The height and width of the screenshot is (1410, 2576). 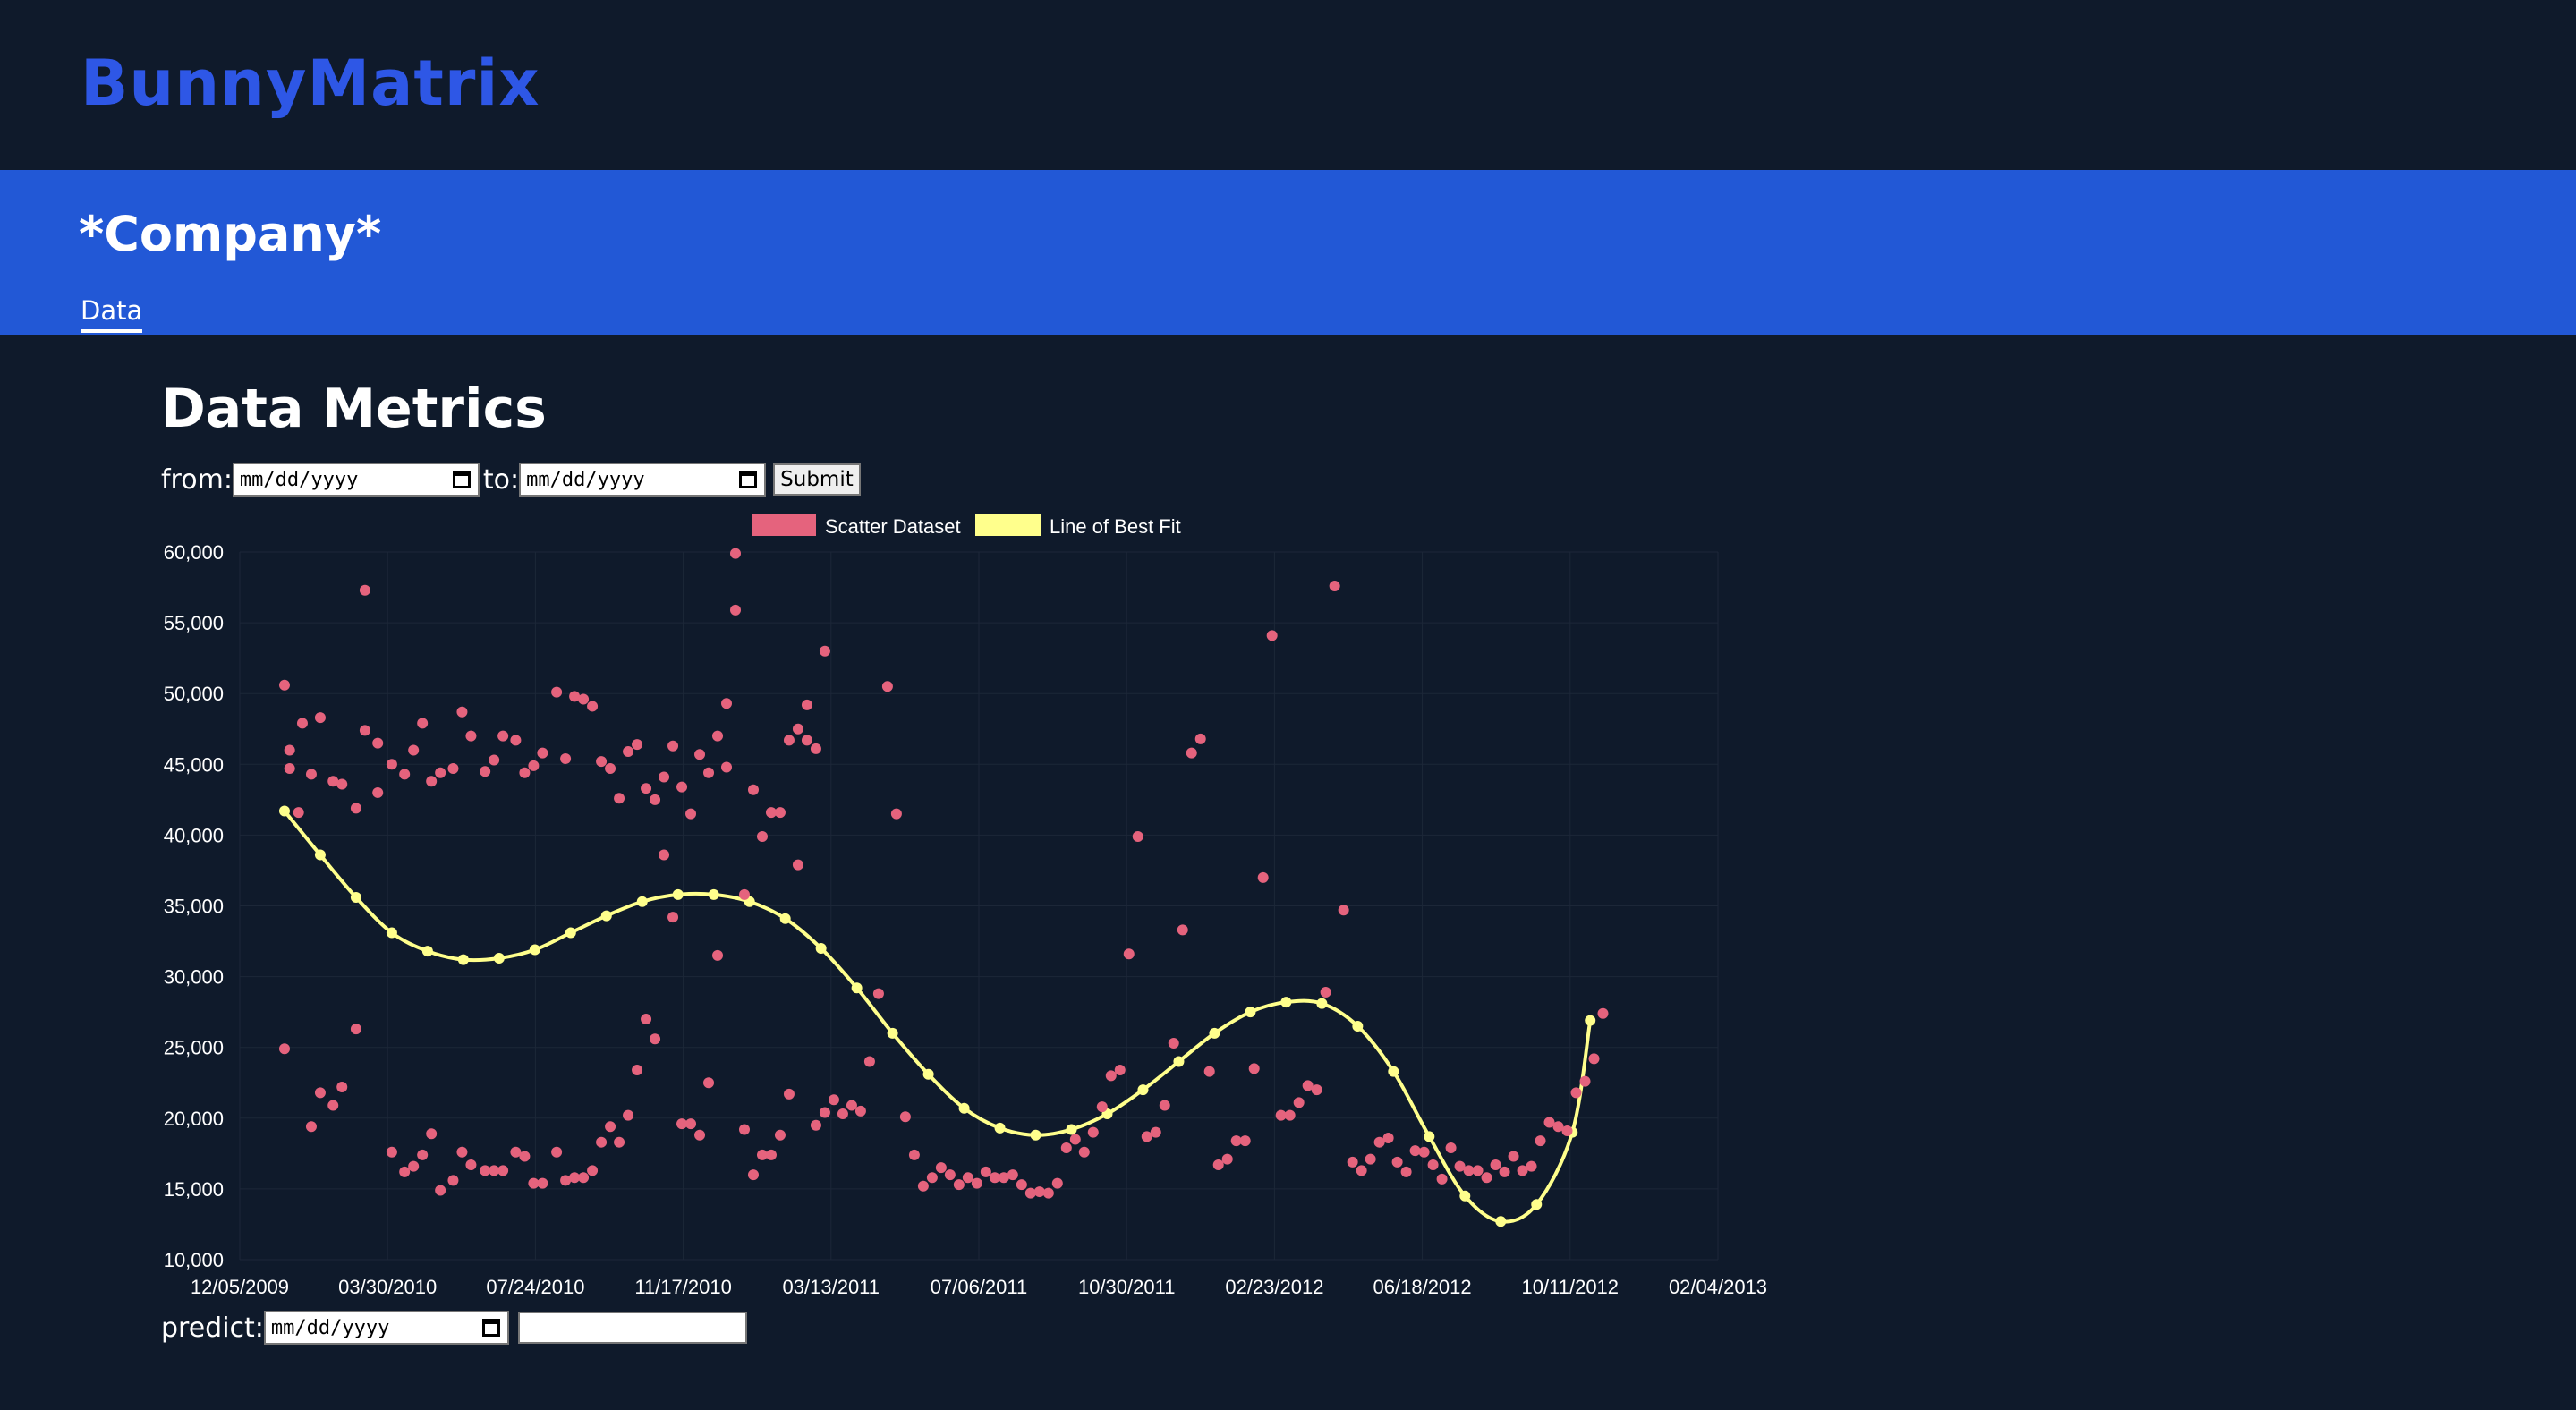 I want to click on x-tick-label: 02/04/2013, so click(x=1718, y=1287).